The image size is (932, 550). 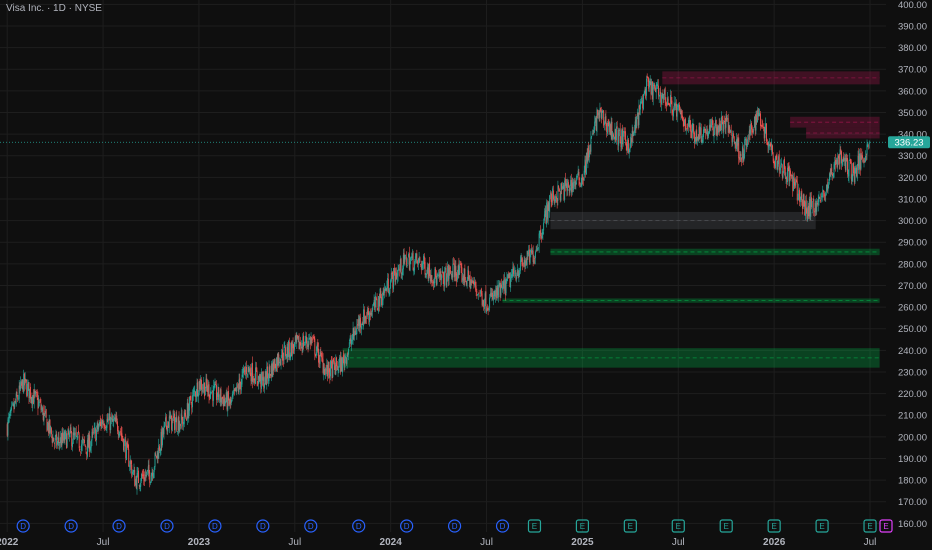 What do you see at coordinates (691, 300) in the screenshot?
I see `zone-demand` at bounding box center [691, 300].